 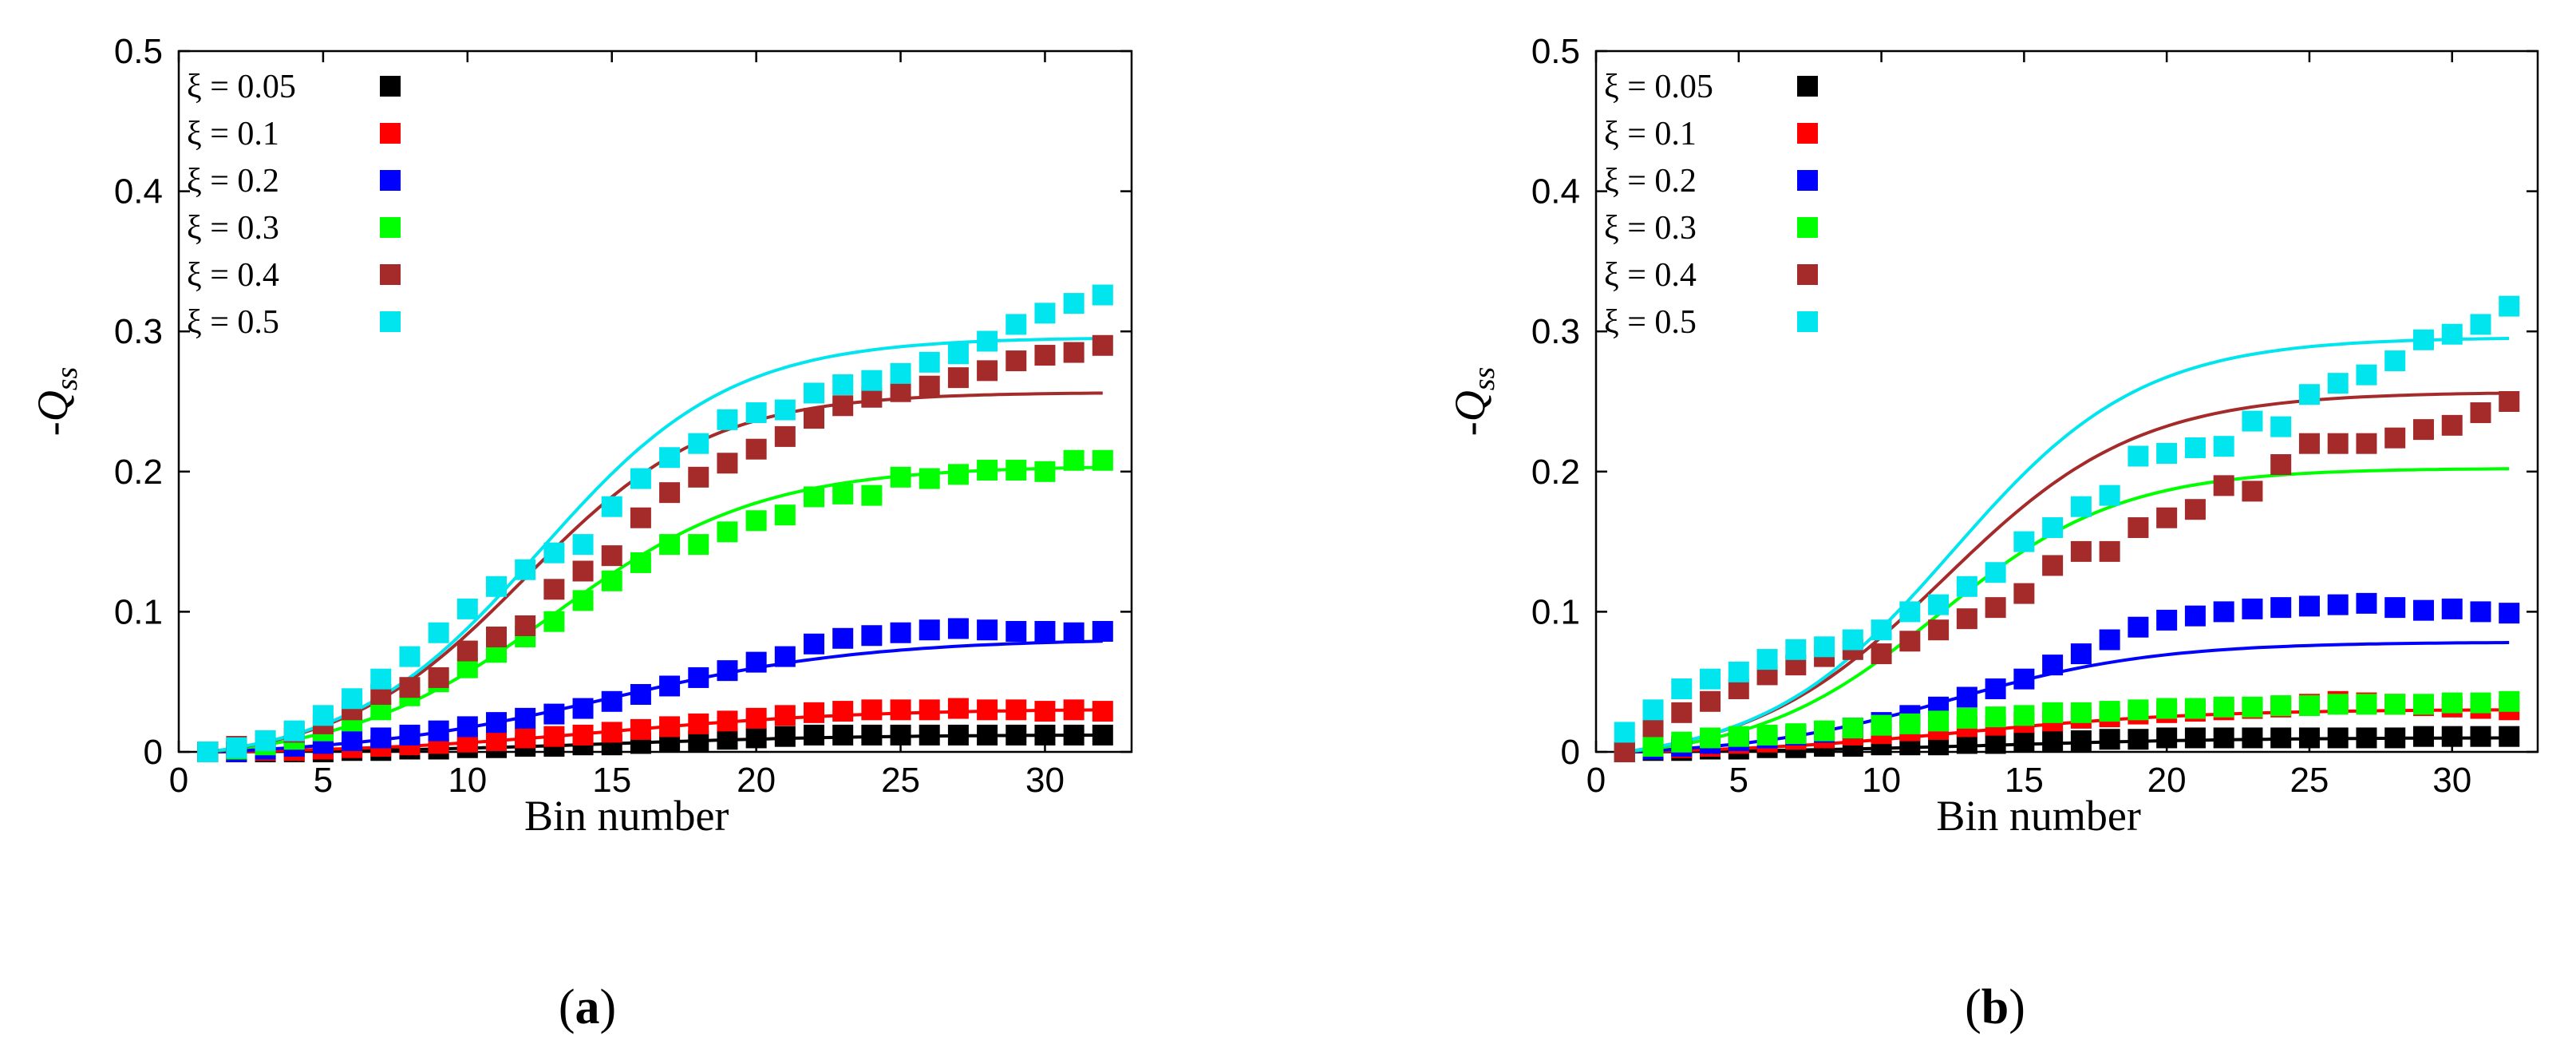 I want to click on caption-open-paren: (, so click(x=1973, y=1007).